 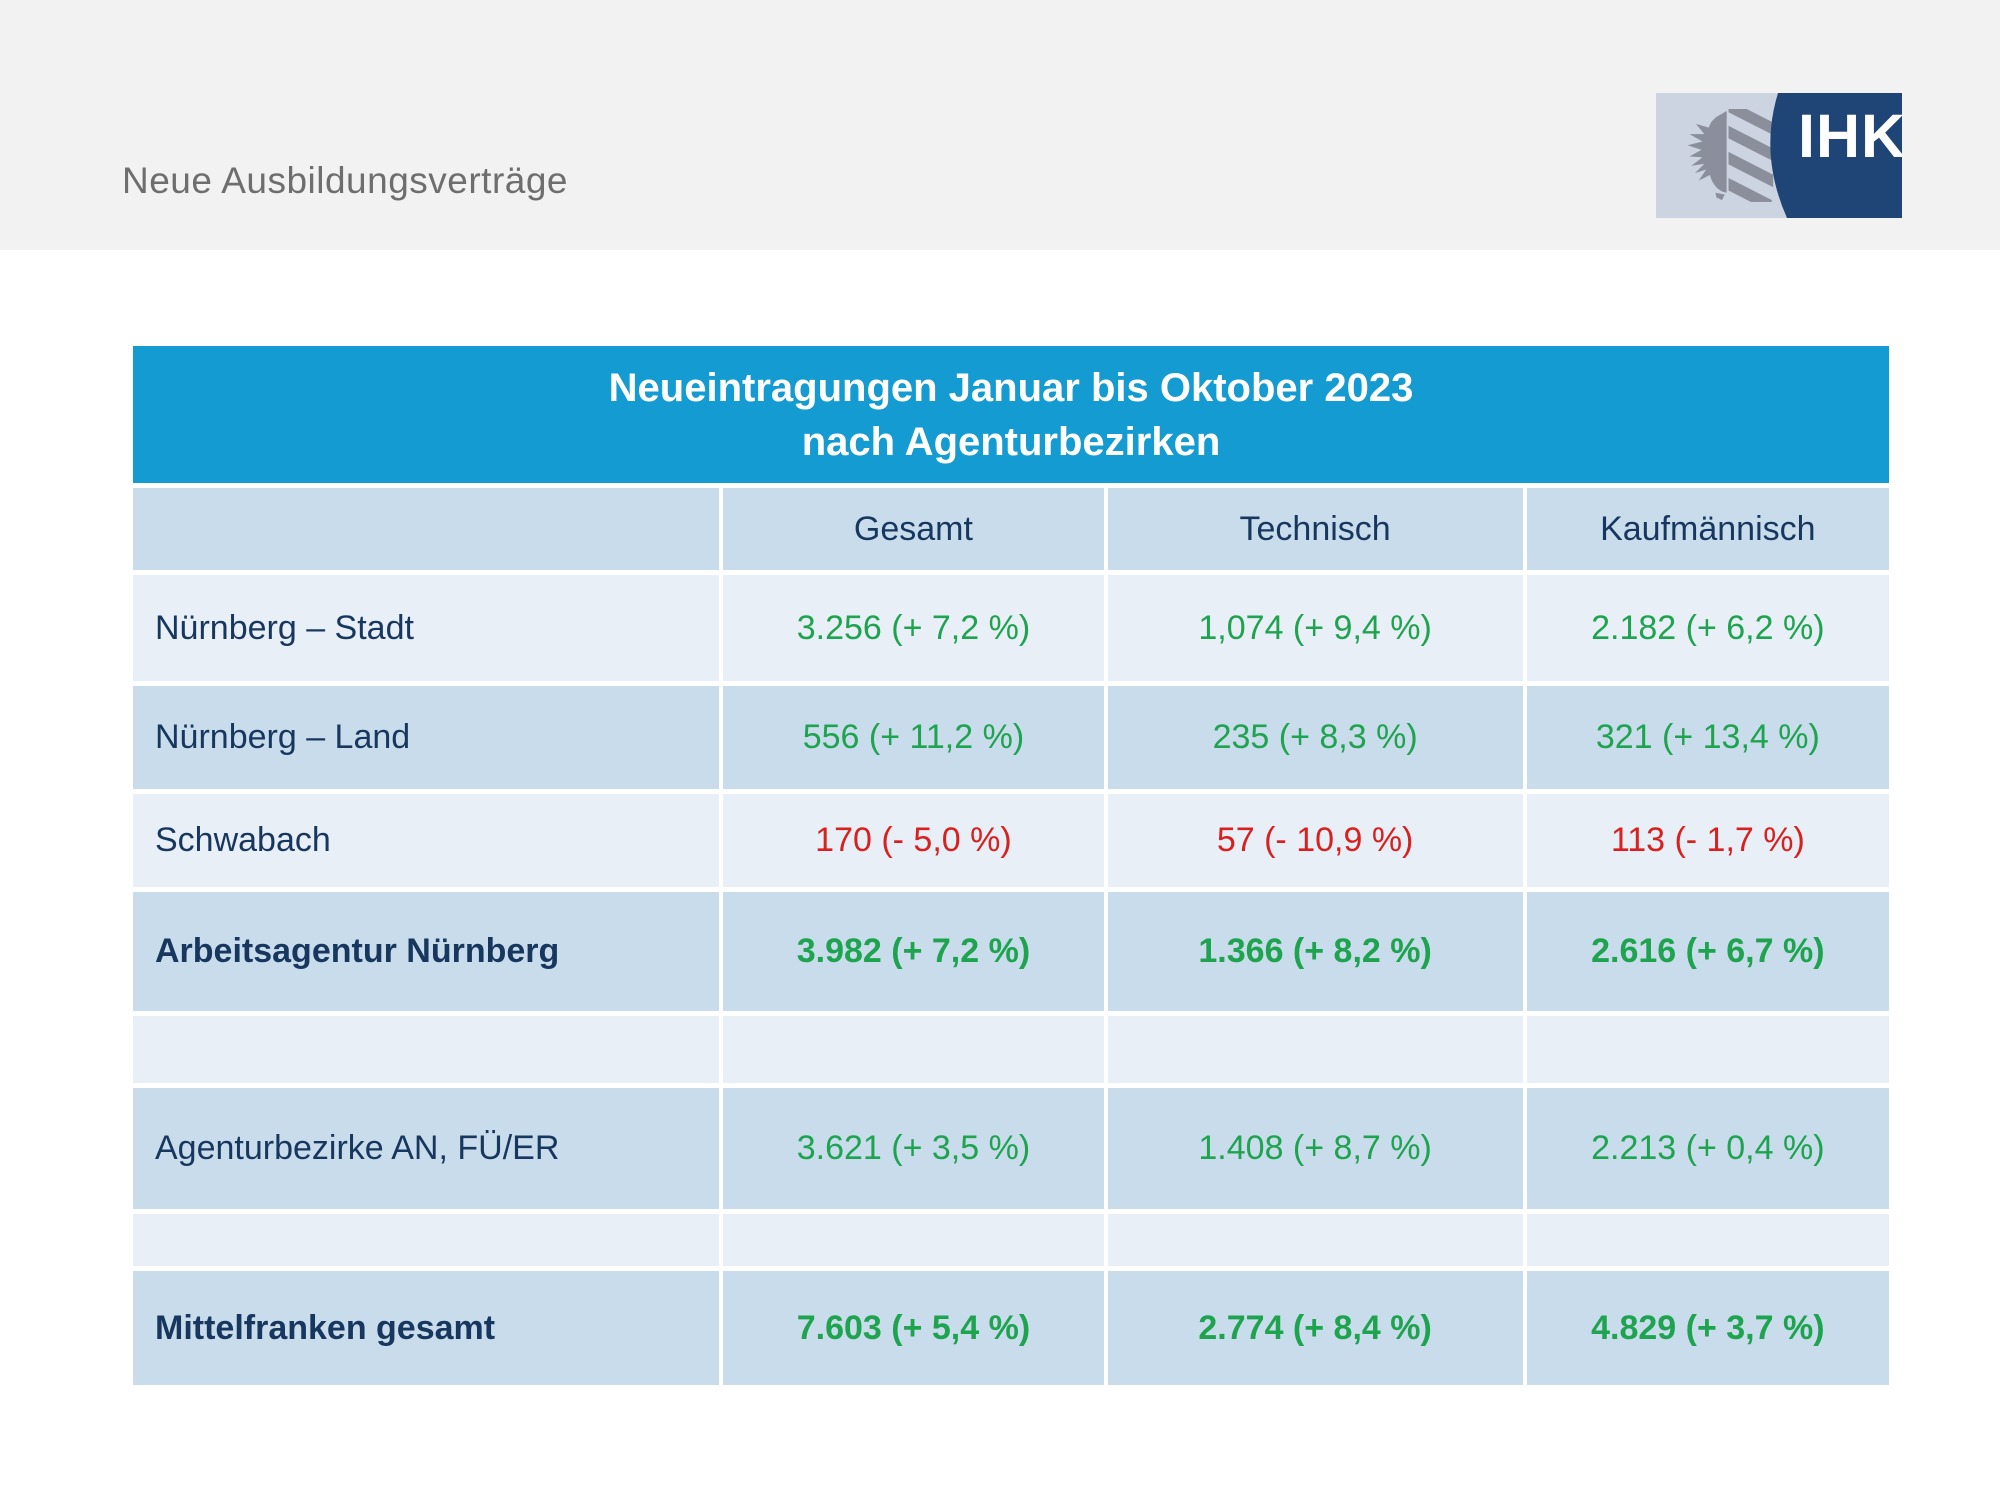 What do you see at coordinates (1730, 156) in the screenshot?
I see `eagle-emblem-icon` at bounding box center [1730, 156].